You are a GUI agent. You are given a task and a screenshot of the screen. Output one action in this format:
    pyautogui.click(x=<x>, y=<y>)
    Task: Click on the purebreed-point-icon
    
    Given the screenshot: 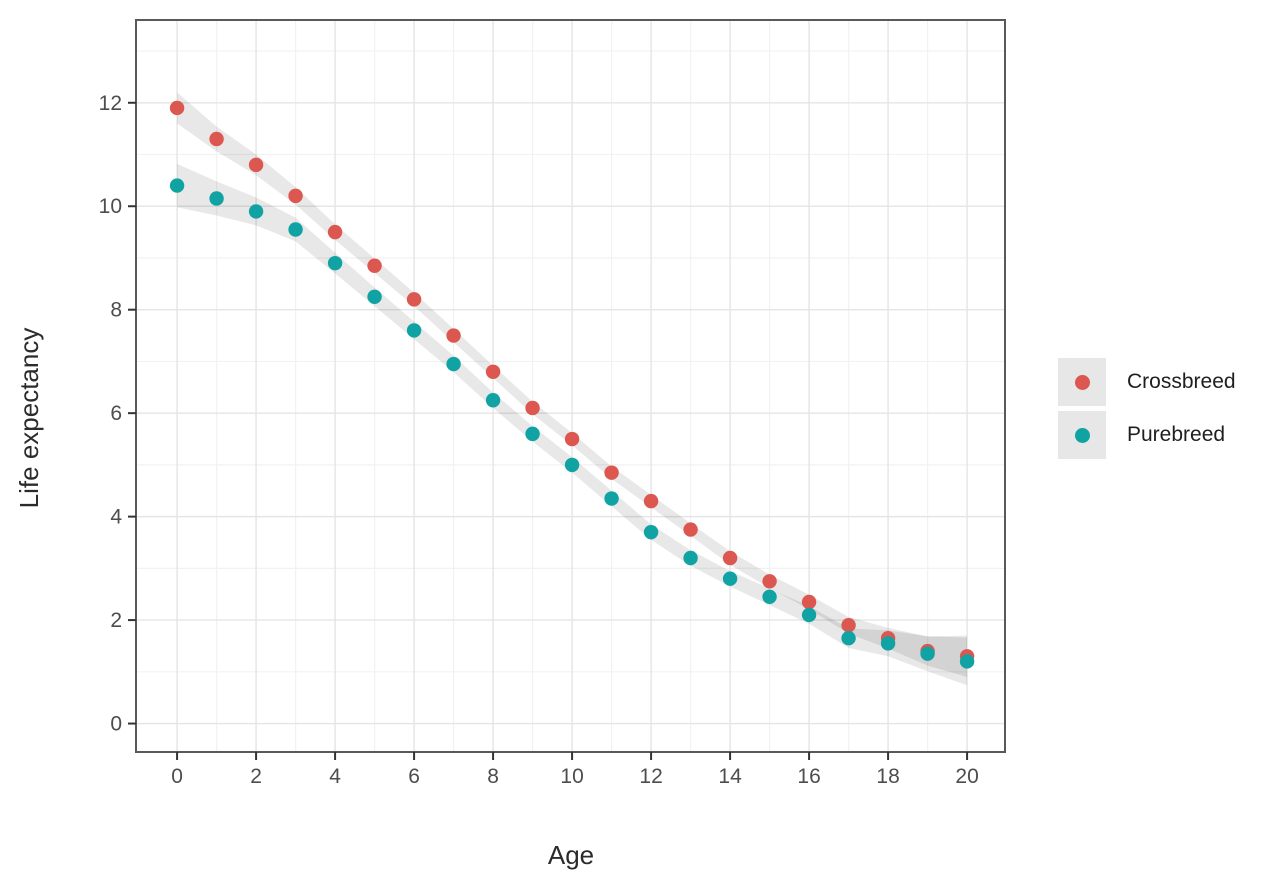 What is the action you would take?
    pyautogui.click(x=1082, y=435)
    